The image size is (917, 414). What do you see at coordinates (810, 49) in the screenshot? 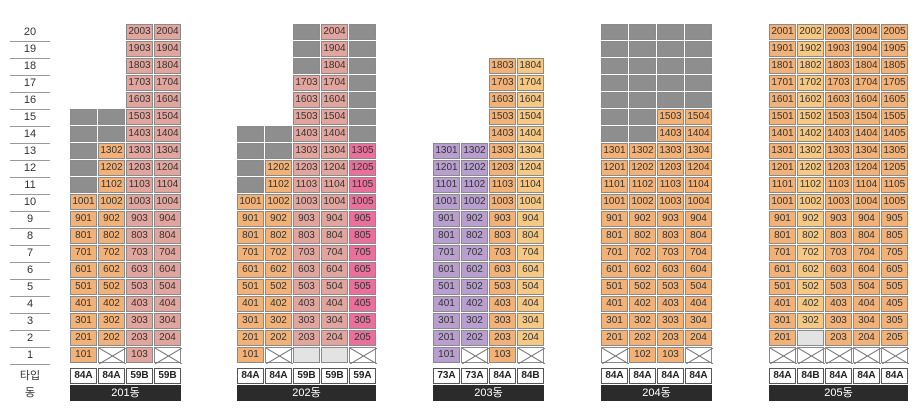
I see `unit-cell: 1902` at bounding box center [810, 49].